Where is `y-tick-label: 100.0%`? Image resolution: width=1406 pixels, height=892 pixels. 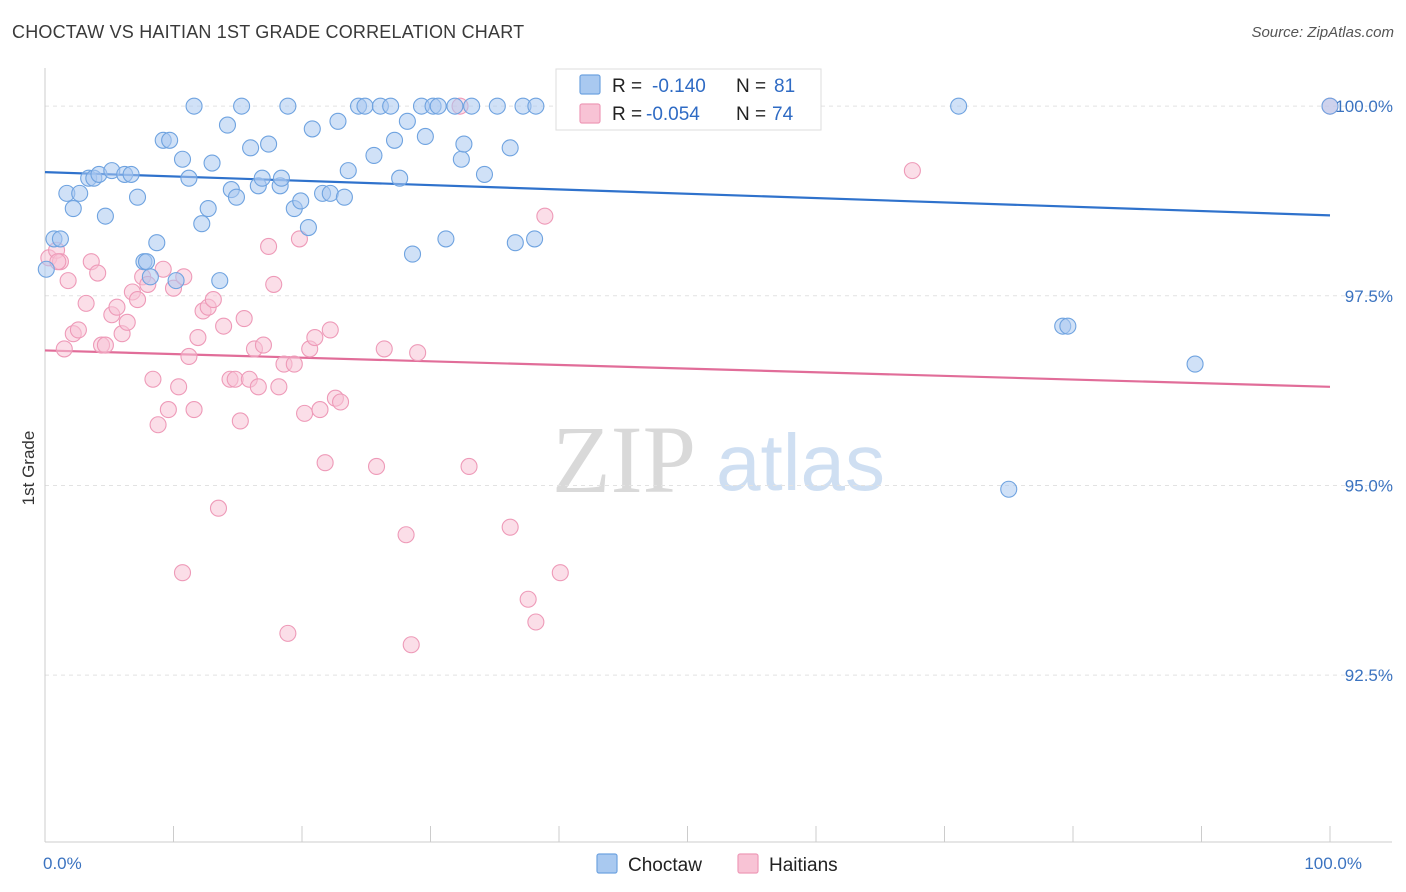
y-tick-label: 100.0% is located at coordinates (1364, 106).